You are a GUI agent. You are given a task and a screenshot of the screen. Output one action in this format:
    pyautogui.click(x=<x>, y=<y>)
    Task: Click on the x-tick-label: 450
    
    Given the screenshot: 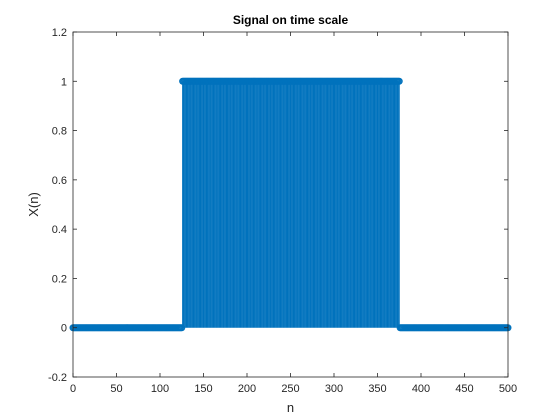 What is the action you would take?
    pyautogui.click(x=464, y=389)
    